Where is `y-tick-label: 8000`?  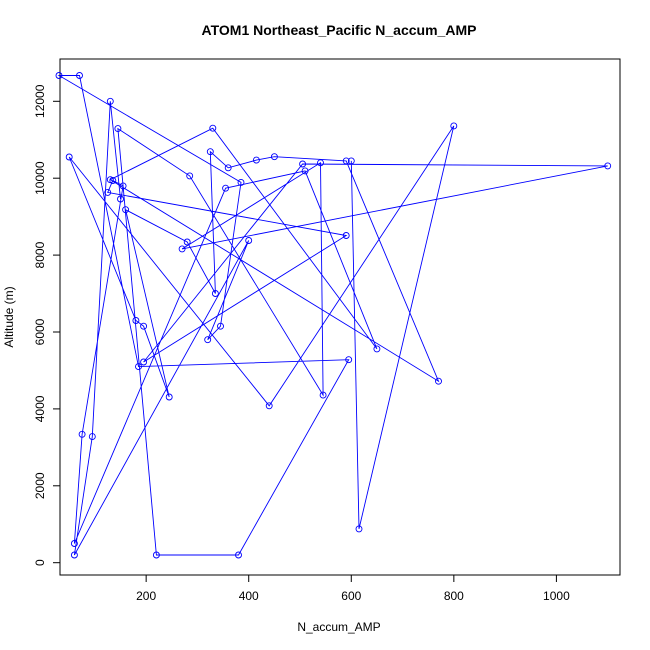
y-tick-label: 8000 is located at coordinates (40, 254).